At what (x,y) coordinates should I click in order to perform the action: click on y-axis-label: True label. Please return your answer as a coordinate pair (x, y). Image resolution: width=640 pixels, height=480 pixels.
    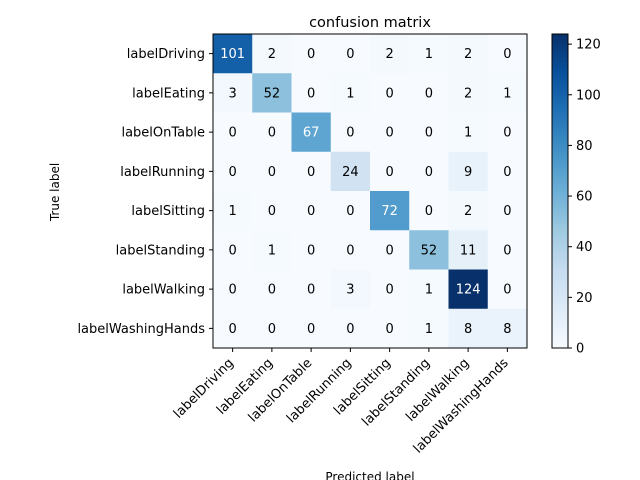
    Looking at the image, I should click on (55, 192).